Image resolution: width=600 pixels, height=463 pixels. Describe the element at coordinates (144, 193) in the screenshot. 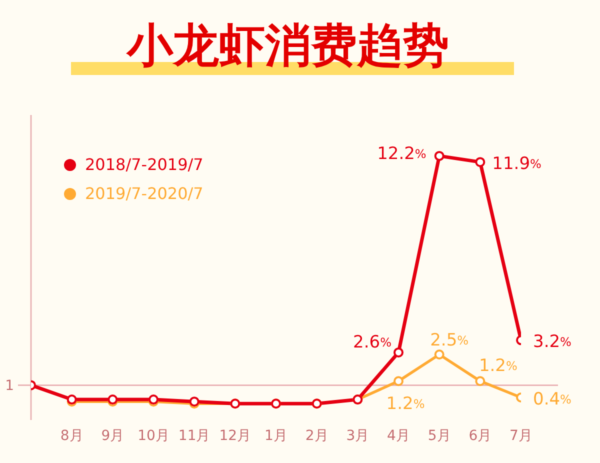

I see `legend-label: 2019/7-2020/7` at that location.